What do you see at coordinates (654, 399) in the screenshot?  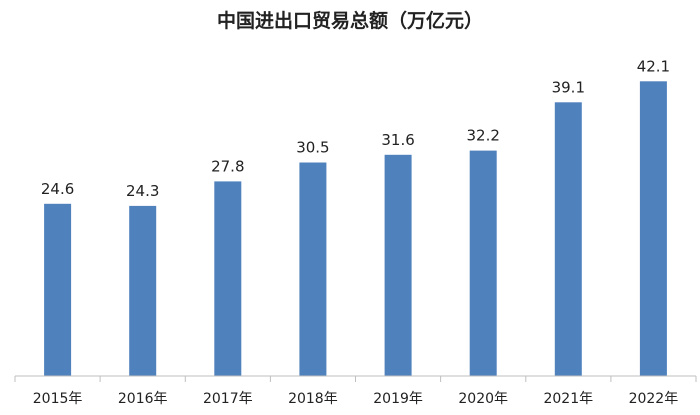 I see `x-tick-label-8: 2022年` at bounding box center [654, 399].